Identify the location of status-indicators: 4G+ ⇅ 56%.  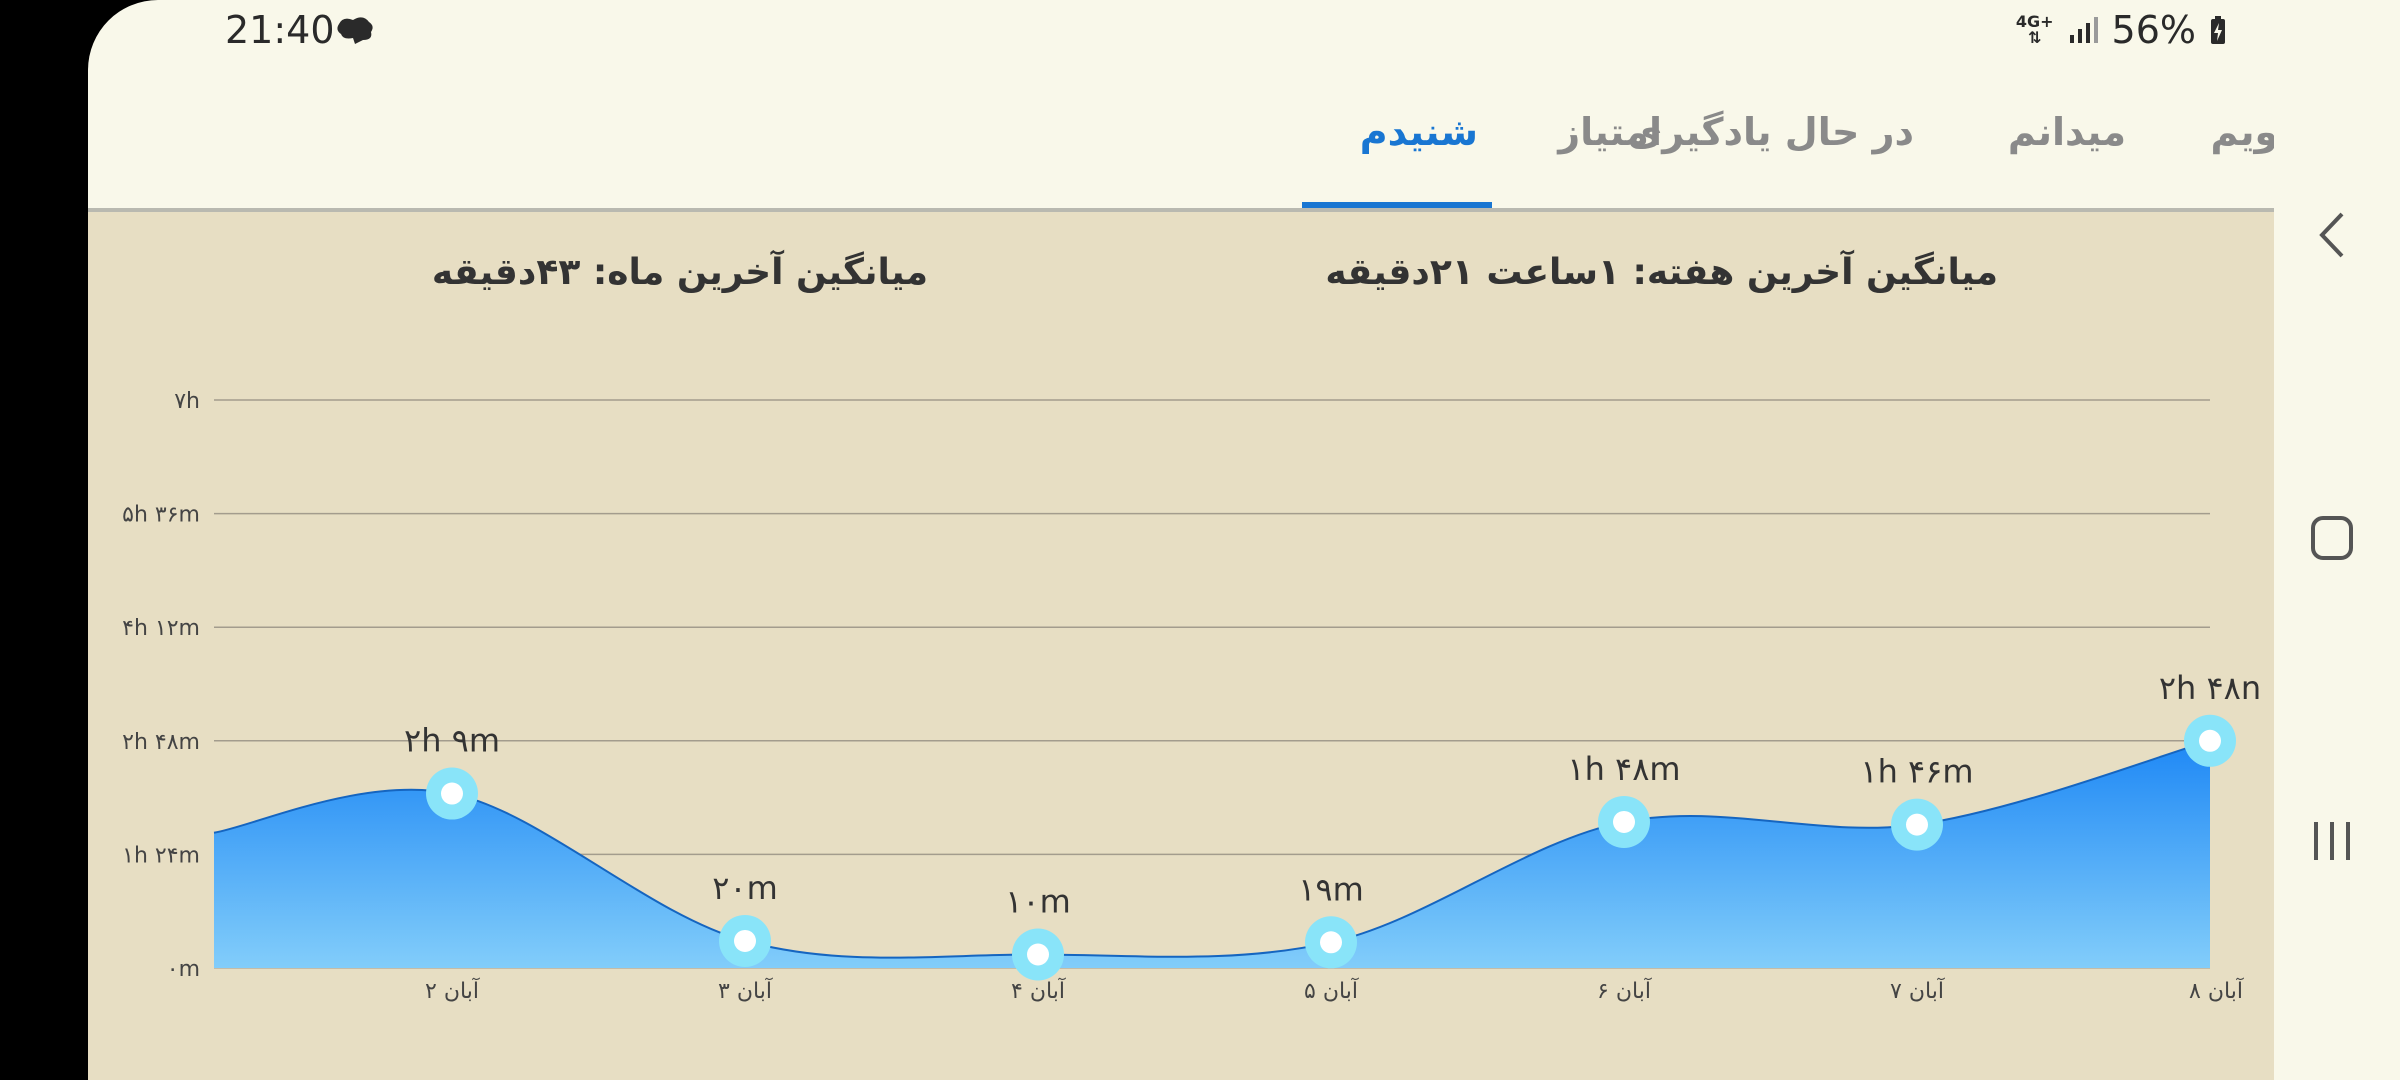
(2121, 30).